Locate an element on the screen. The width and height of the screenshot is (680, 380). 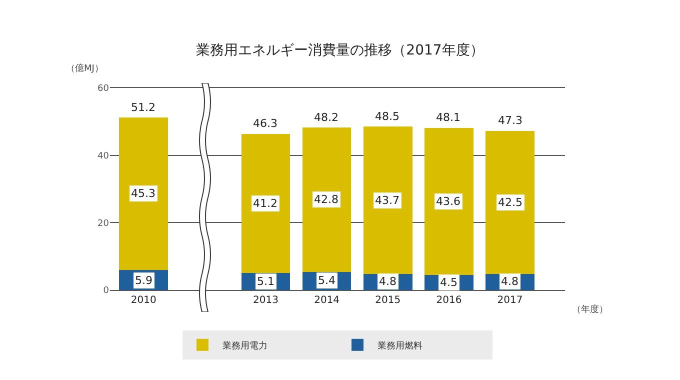
total-label: 48.2 is located at coordinates (326, 117).